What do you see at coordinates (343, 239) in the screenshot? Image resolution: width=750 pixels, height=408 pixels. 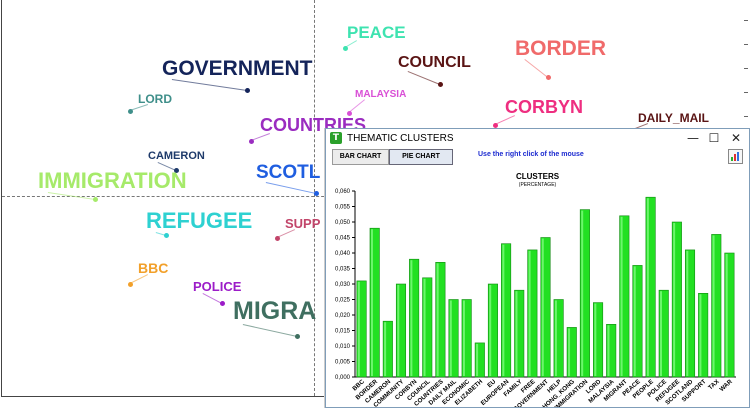 I see `y-tick-label: 0,045` at bounding box center [343, 239].